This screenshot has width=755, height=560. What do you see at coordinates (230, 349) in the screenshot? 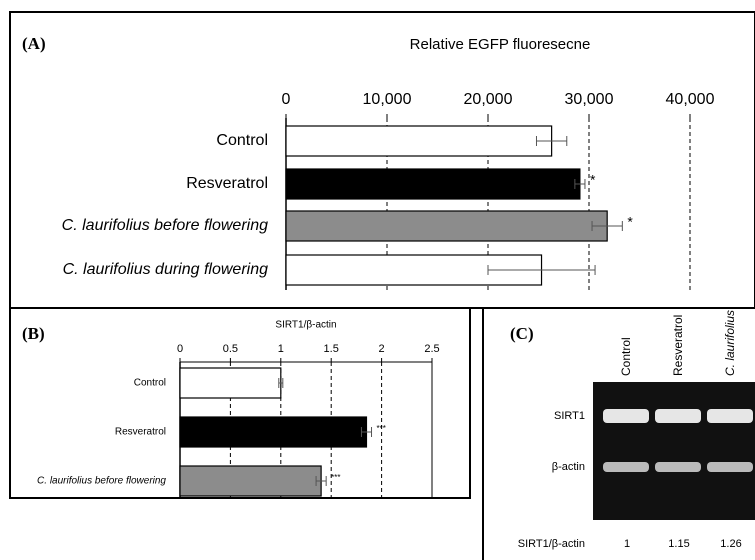
I see `x-tick-label: 0.5` at bounding box center [230, 349].